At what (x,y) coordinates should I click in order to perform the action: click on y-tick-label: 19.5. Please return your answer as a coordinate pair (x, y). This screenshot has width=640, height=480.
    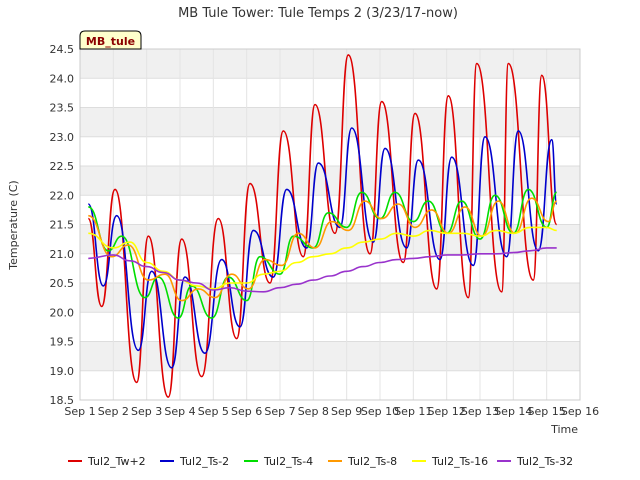
    Looking at the image, I should click on (62, 342).